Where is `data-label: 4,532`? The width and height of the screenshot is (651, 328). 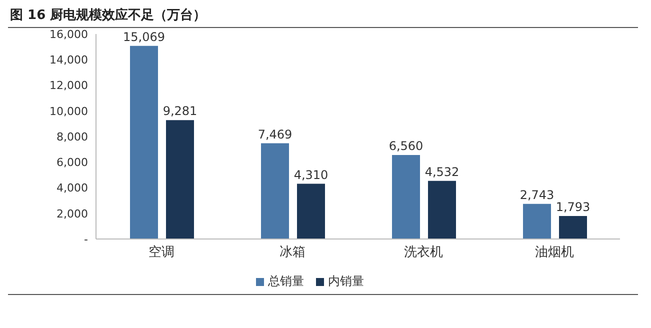
data-label: 4,532 is located at coordinates (442, 171).